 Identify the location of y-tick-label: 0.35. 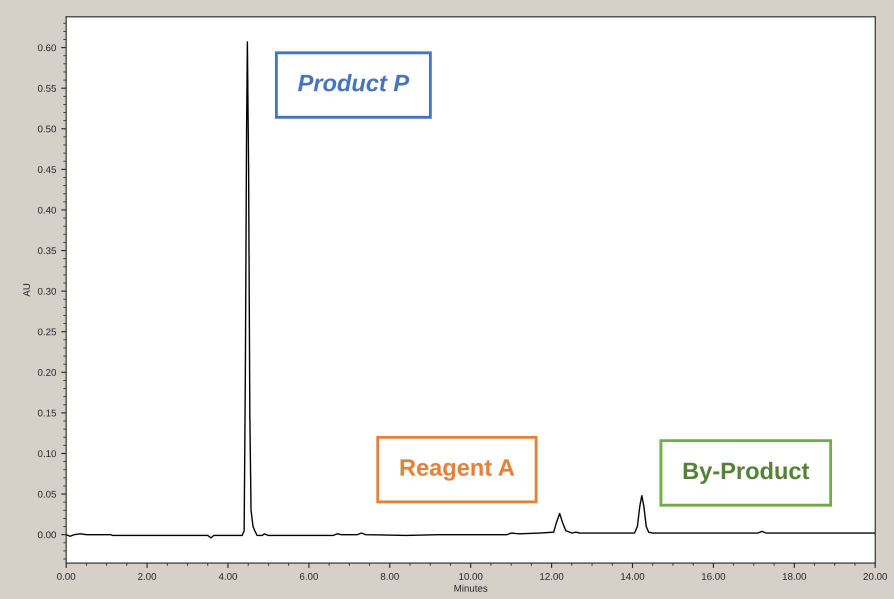
(47, 250).